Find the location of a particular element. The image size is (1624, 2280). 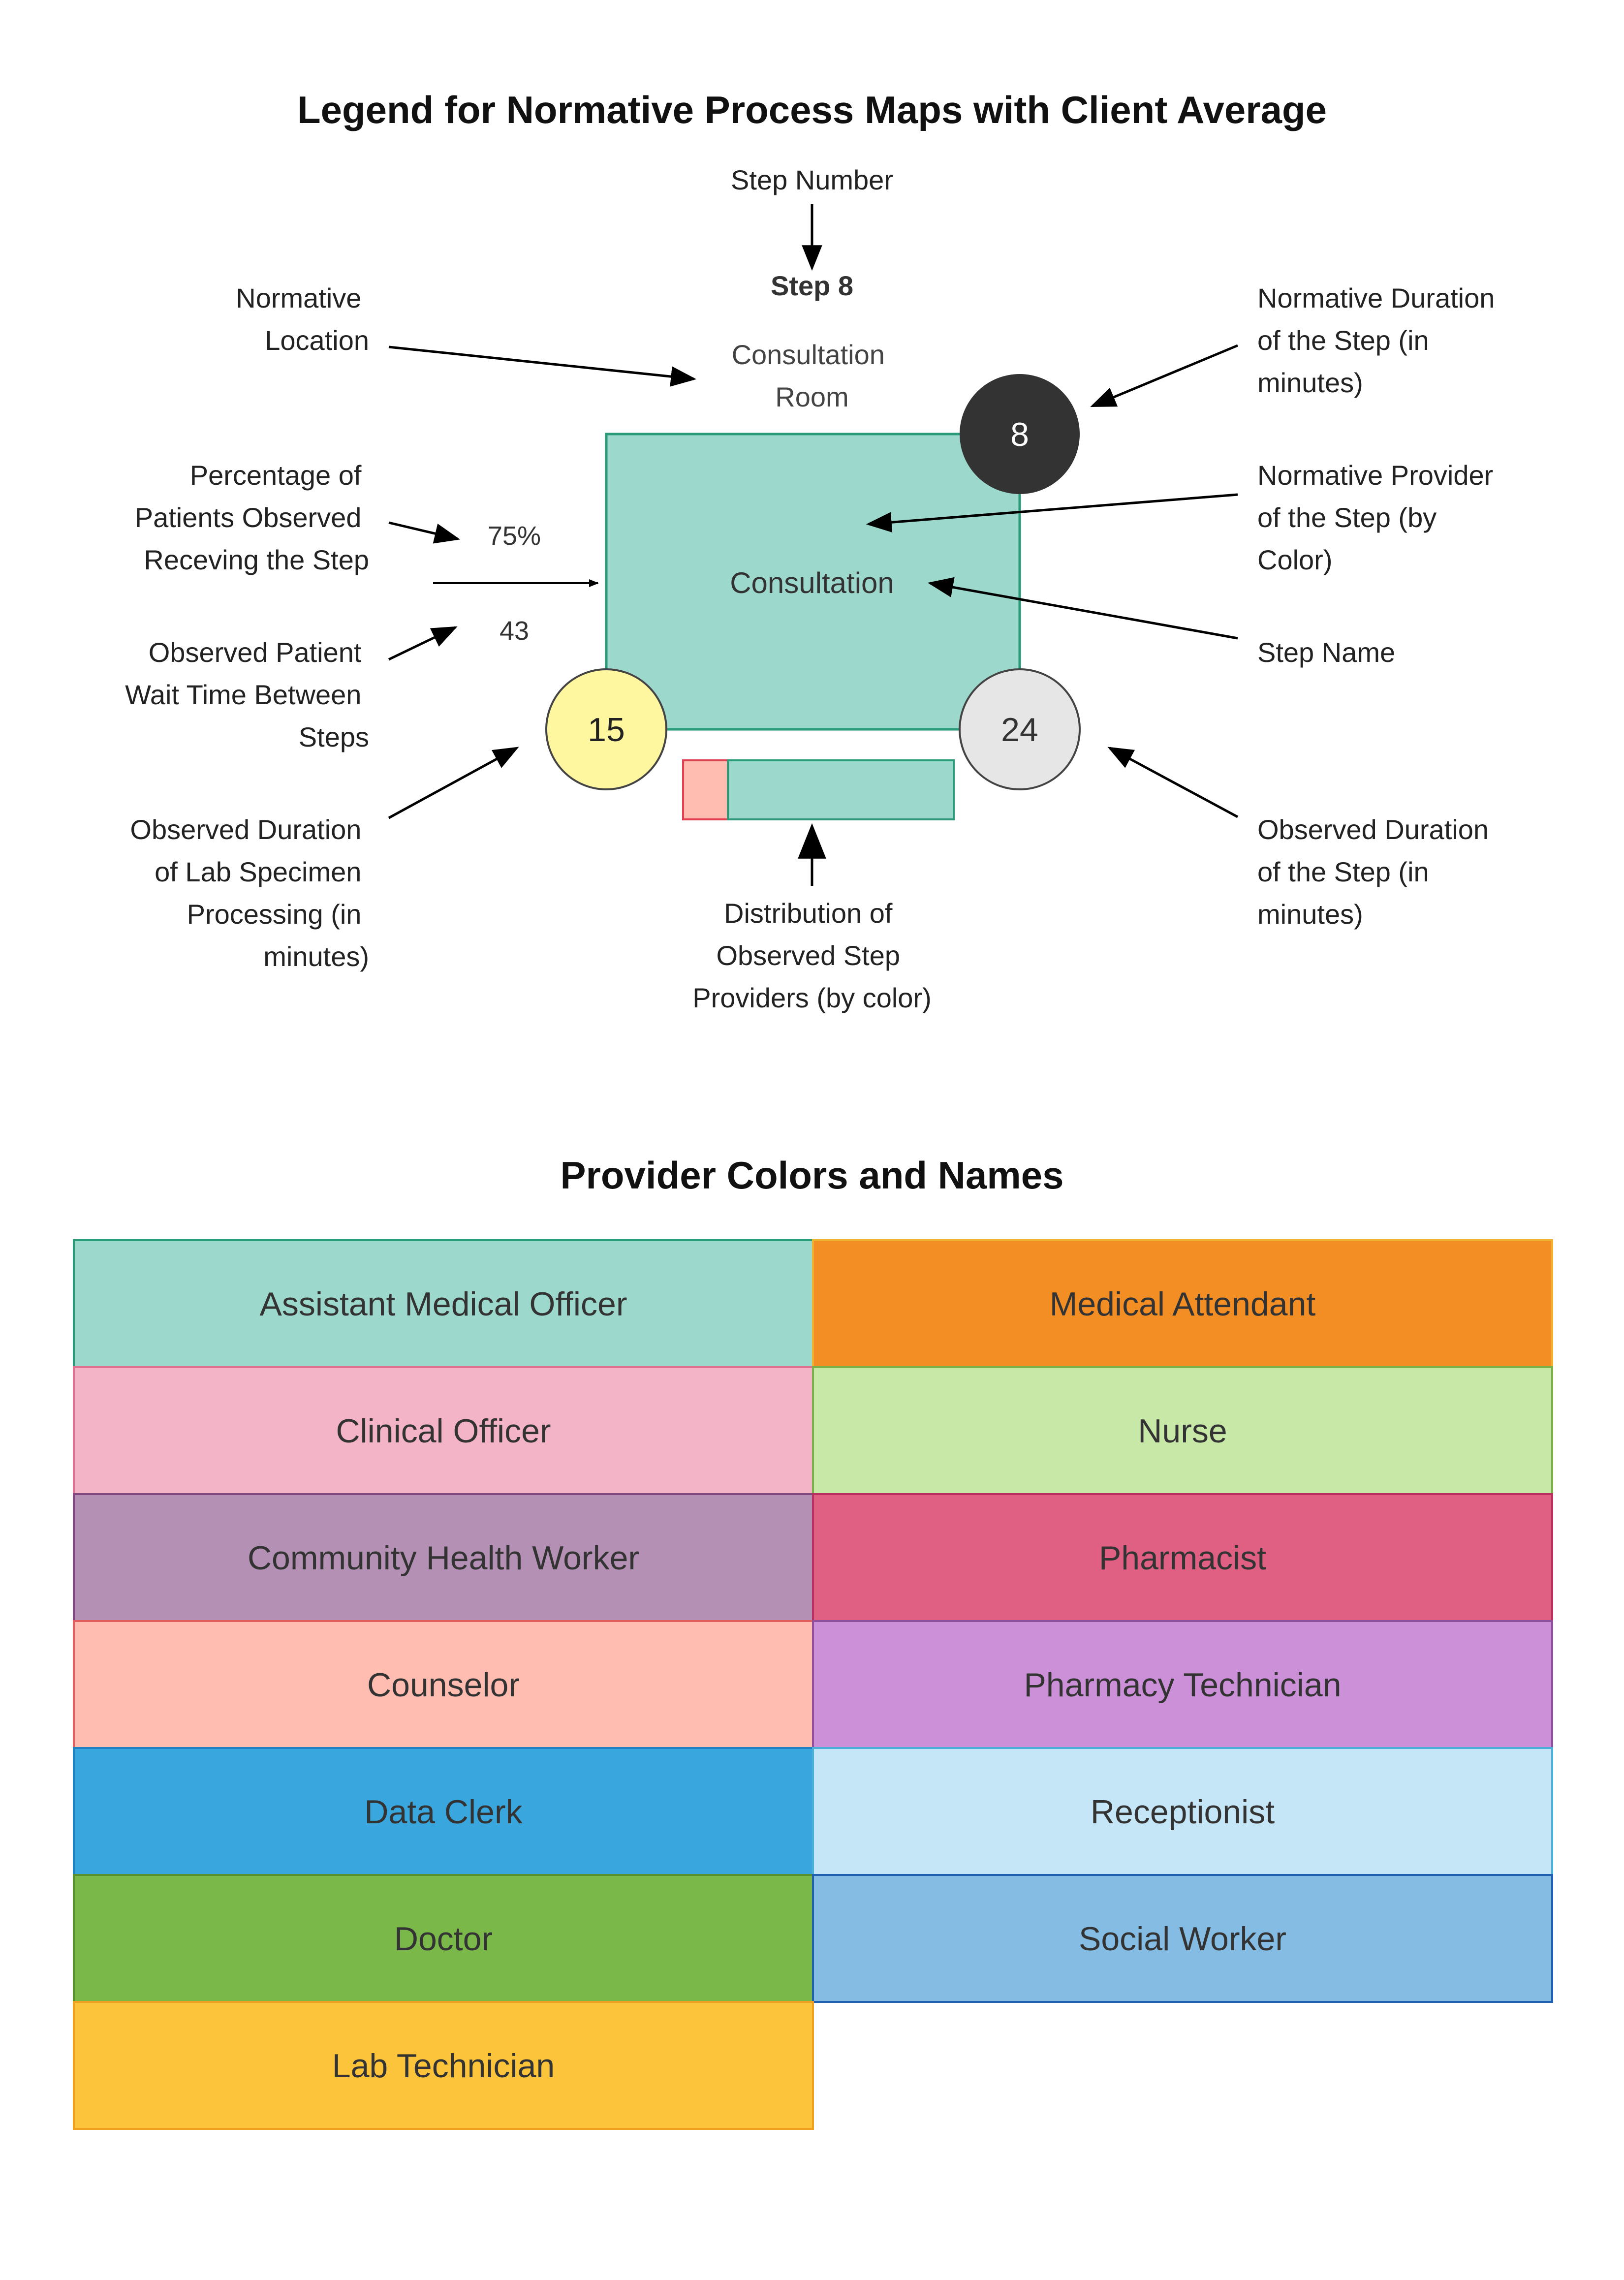

step-location-line: Room is located at coordinates (811, 396).